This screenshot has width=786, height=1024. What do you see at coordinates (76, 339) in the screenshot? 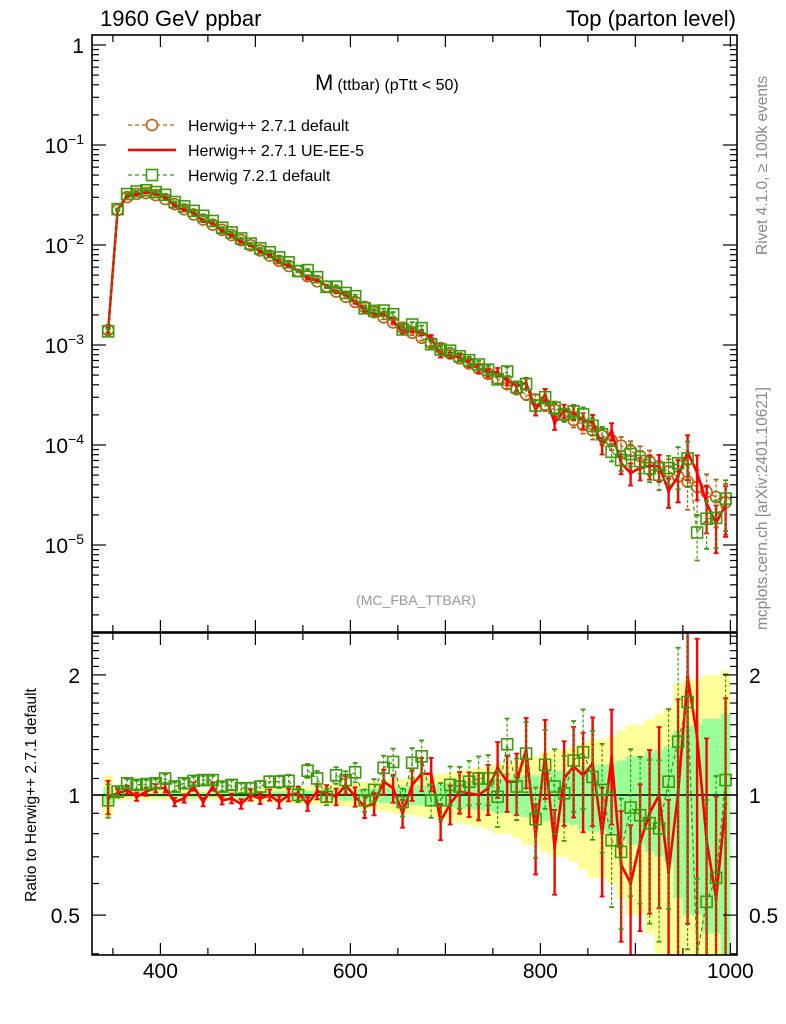
I see `y-tick-label-exponent: −3` at bounding box center [76, 339].